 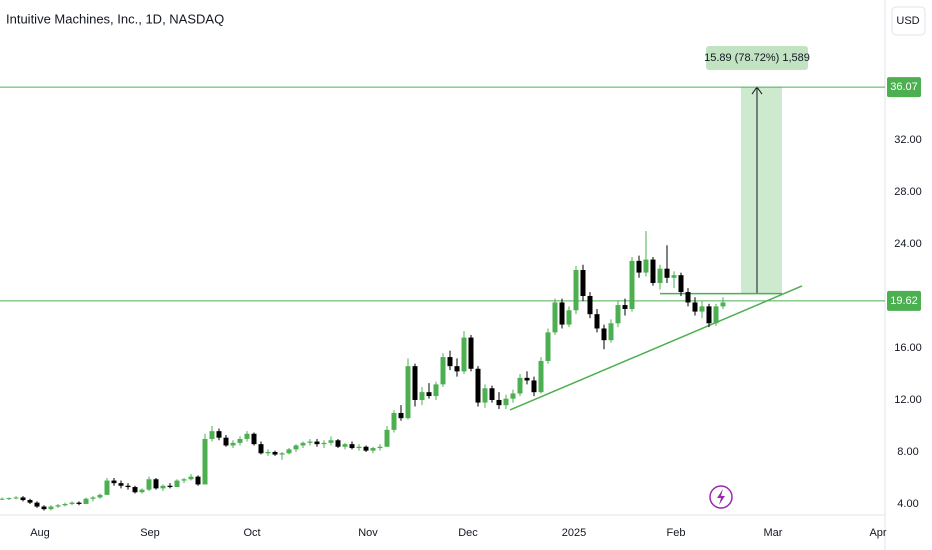 What do you see at coordinates (150, 533) in the screenshot?
I see `x-tick-label: Sep` at bounding box center [150, 533].